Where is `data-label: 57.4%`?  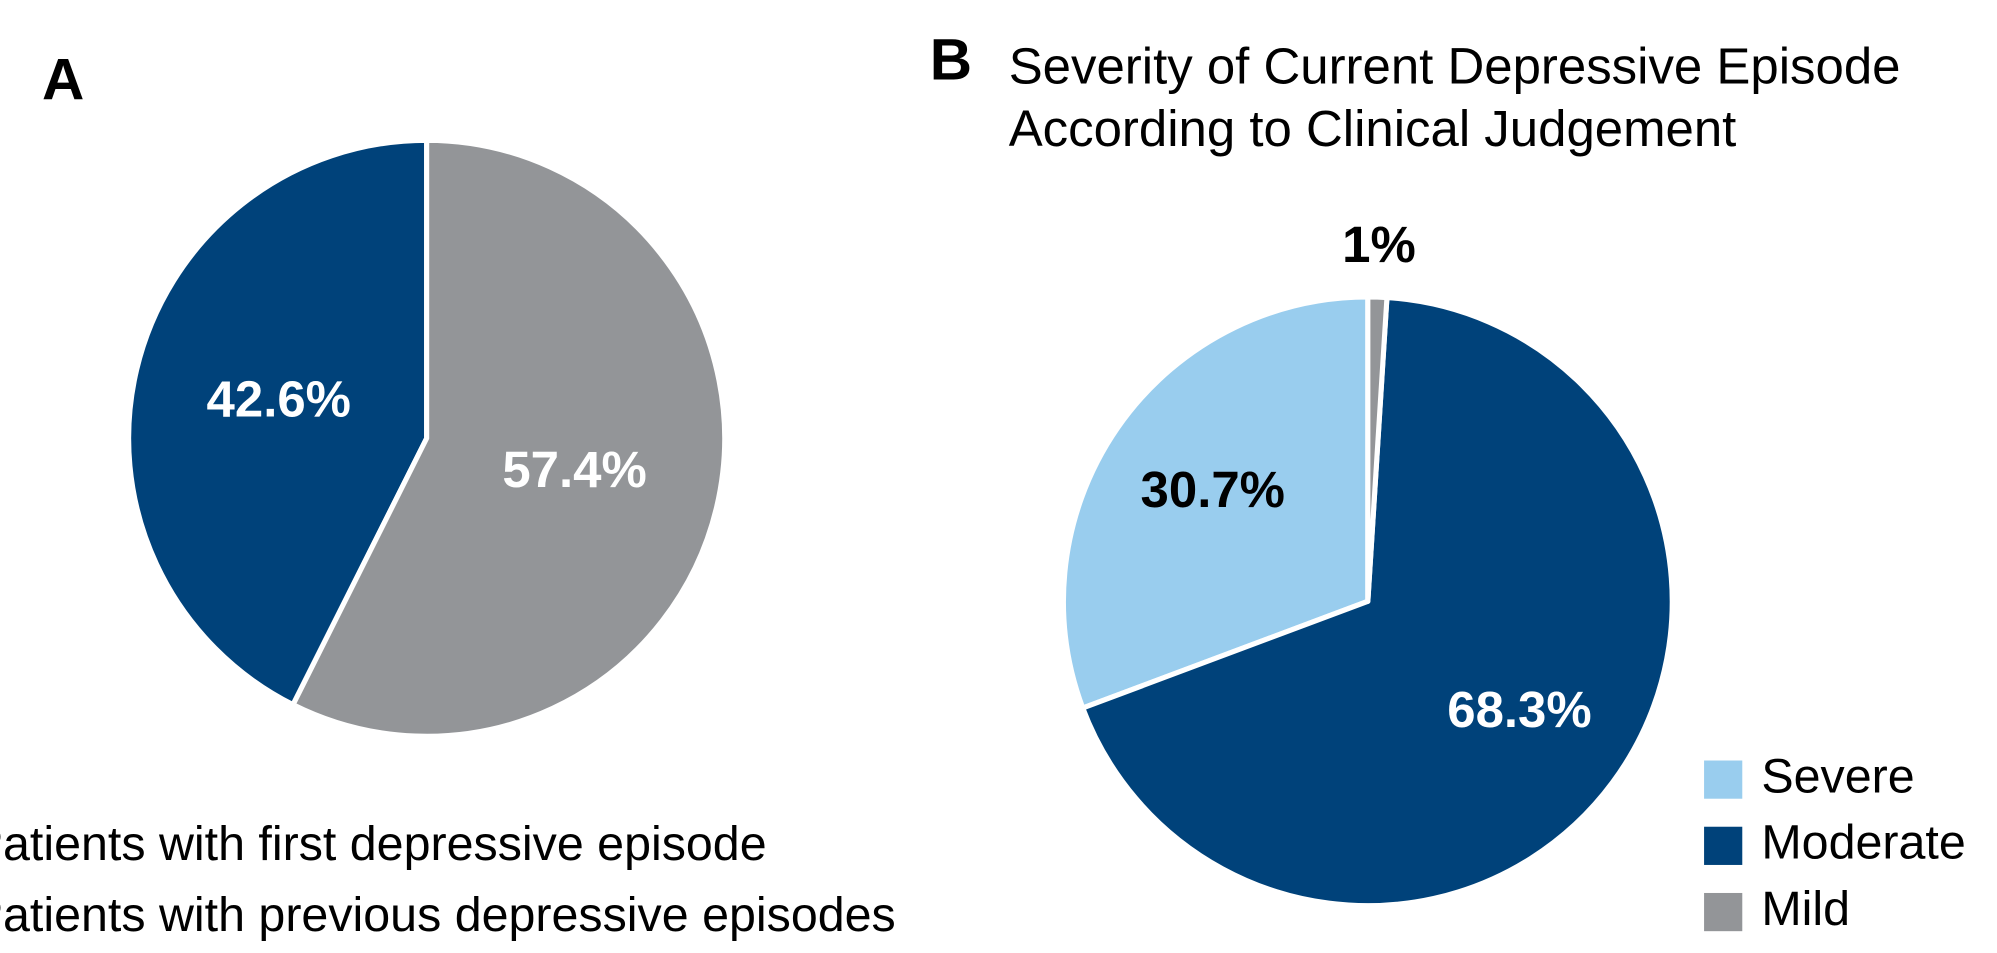 data-label: 57.4% is located at coordinates (574, 469).